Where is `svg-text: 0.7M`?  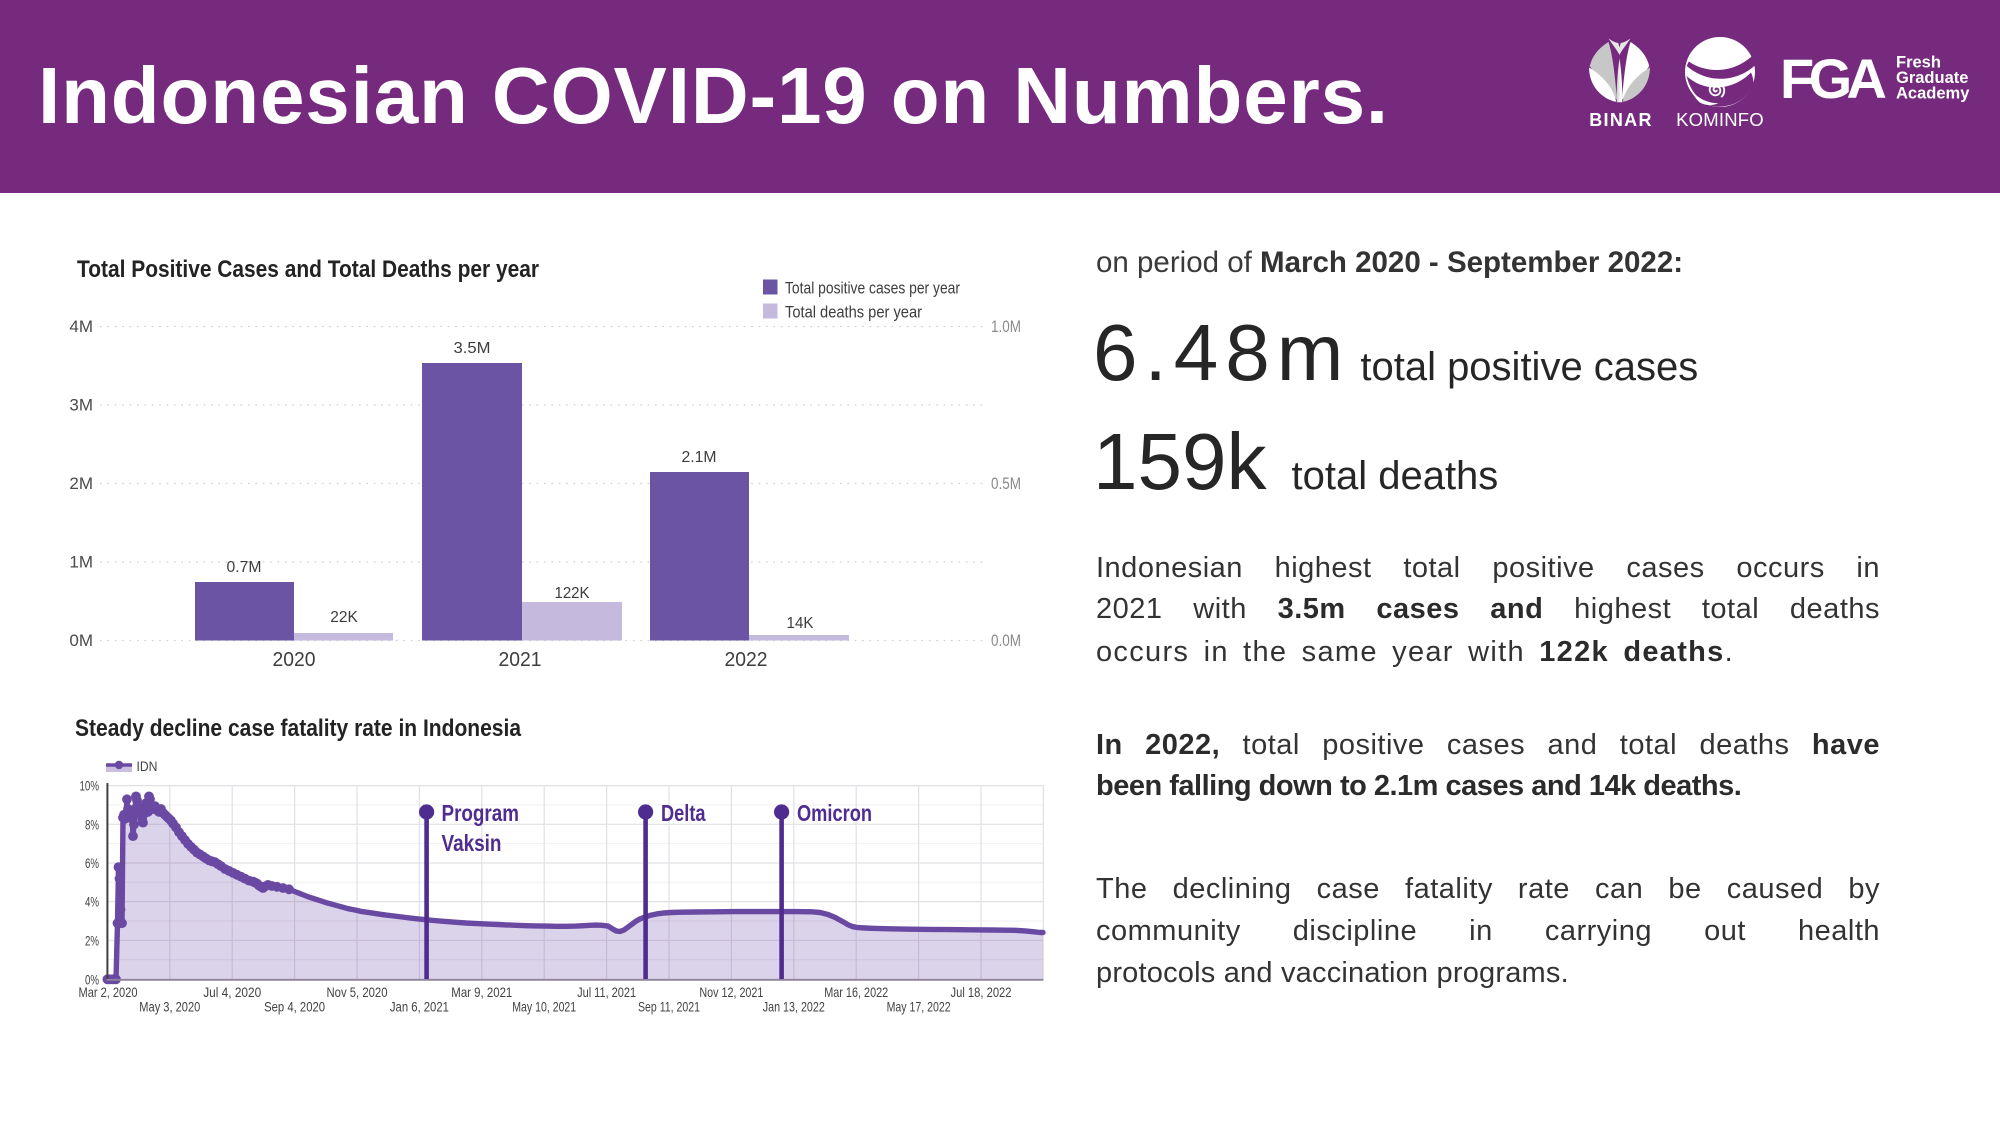
svg-text: 0.7M is located at coordinates (244, 567).